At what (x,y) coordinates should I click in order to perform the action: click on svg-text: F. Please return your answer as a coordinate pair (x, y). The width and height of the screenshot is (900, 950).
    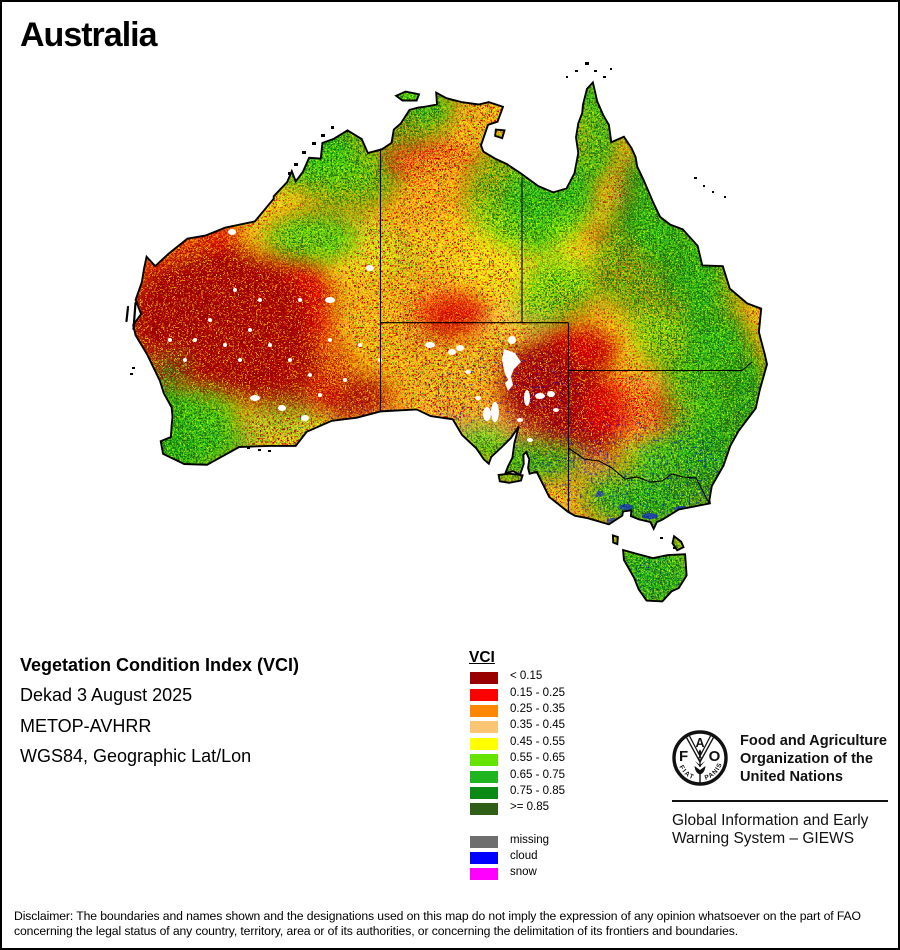
    Looking at the image, I should click on (683, 756).